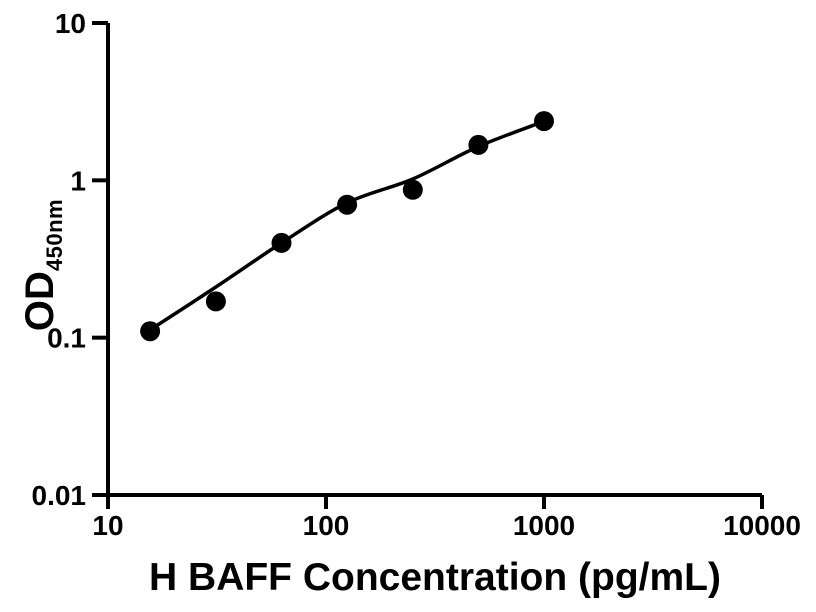  I want to click on y-axis-title-subscript: 450nm, so click(54, 235).